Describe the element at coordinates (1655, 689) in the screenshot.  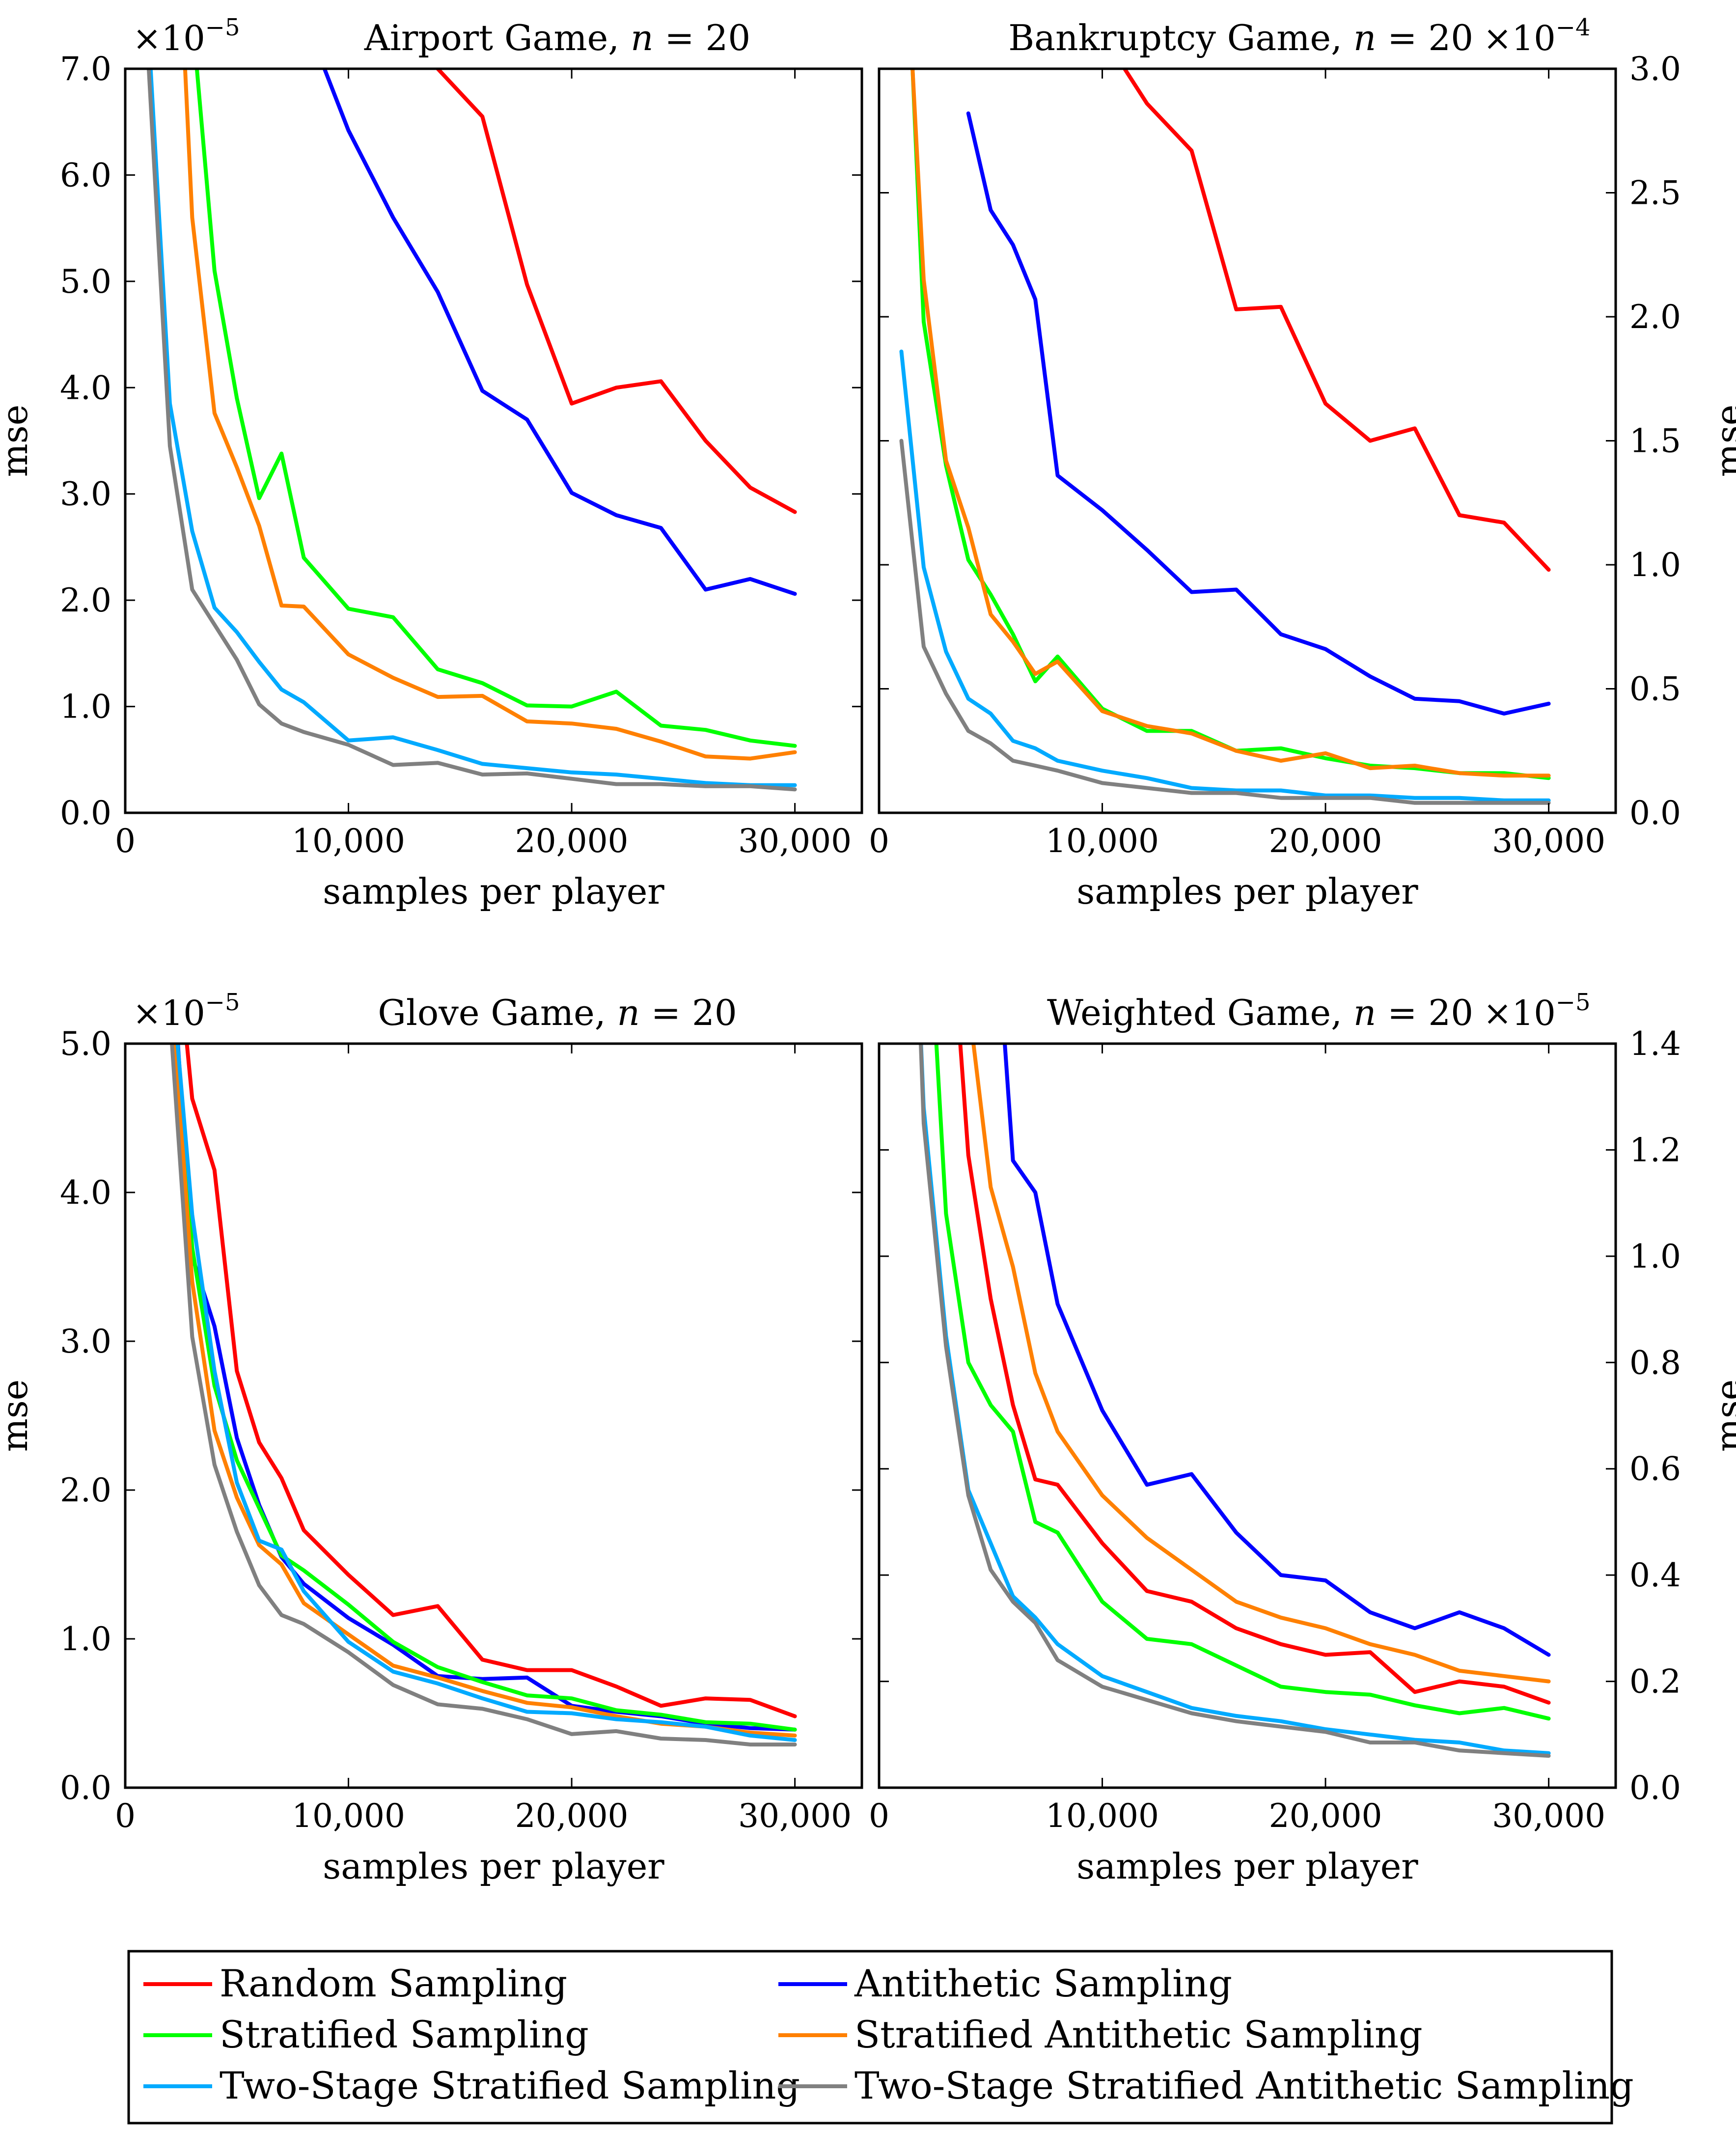
I see `y-tick-label: 0.5` at that location.